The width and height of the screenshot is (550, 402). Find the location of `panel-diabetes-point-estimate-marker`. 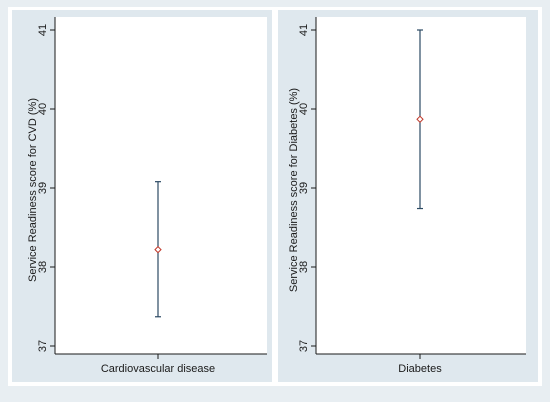

panel-diabetes-point-estimate-marker is located at coordinates (420, 119).